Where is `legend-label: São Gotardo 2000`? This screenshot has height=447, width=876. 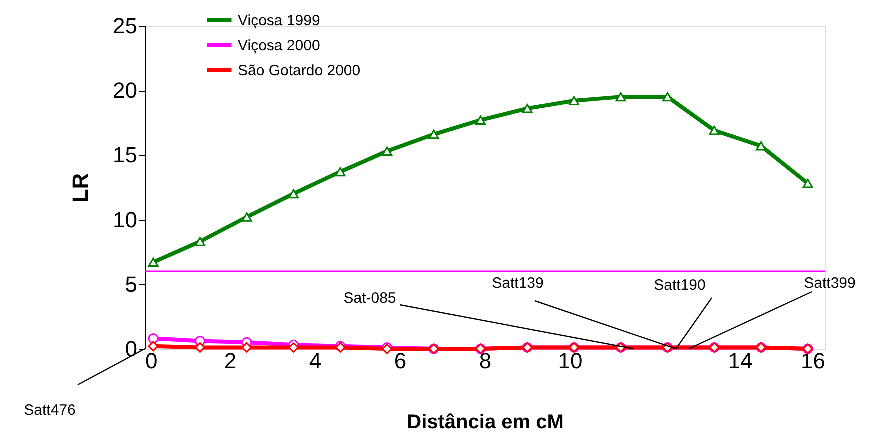 legend-label: São Gotardo 2000 is located at coordinates (299, 71).